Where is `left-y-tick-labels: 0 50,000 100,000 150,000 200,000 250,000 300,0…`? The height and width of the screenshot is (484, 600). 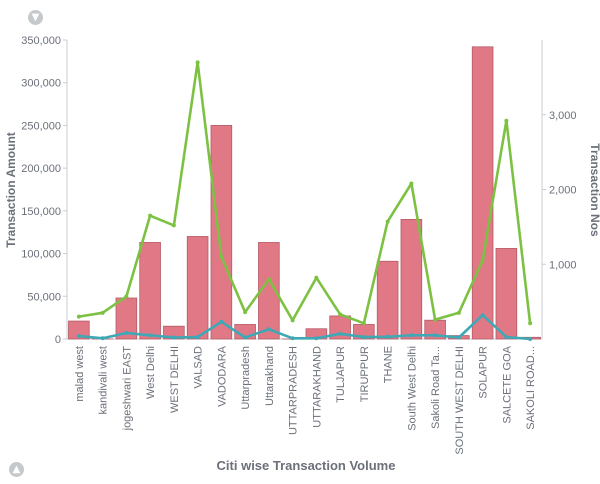
left-y-tick-labels: 0 50,000 100,000 150,000 200,000 250,000 300,0… is located at coordinates (44, 190).